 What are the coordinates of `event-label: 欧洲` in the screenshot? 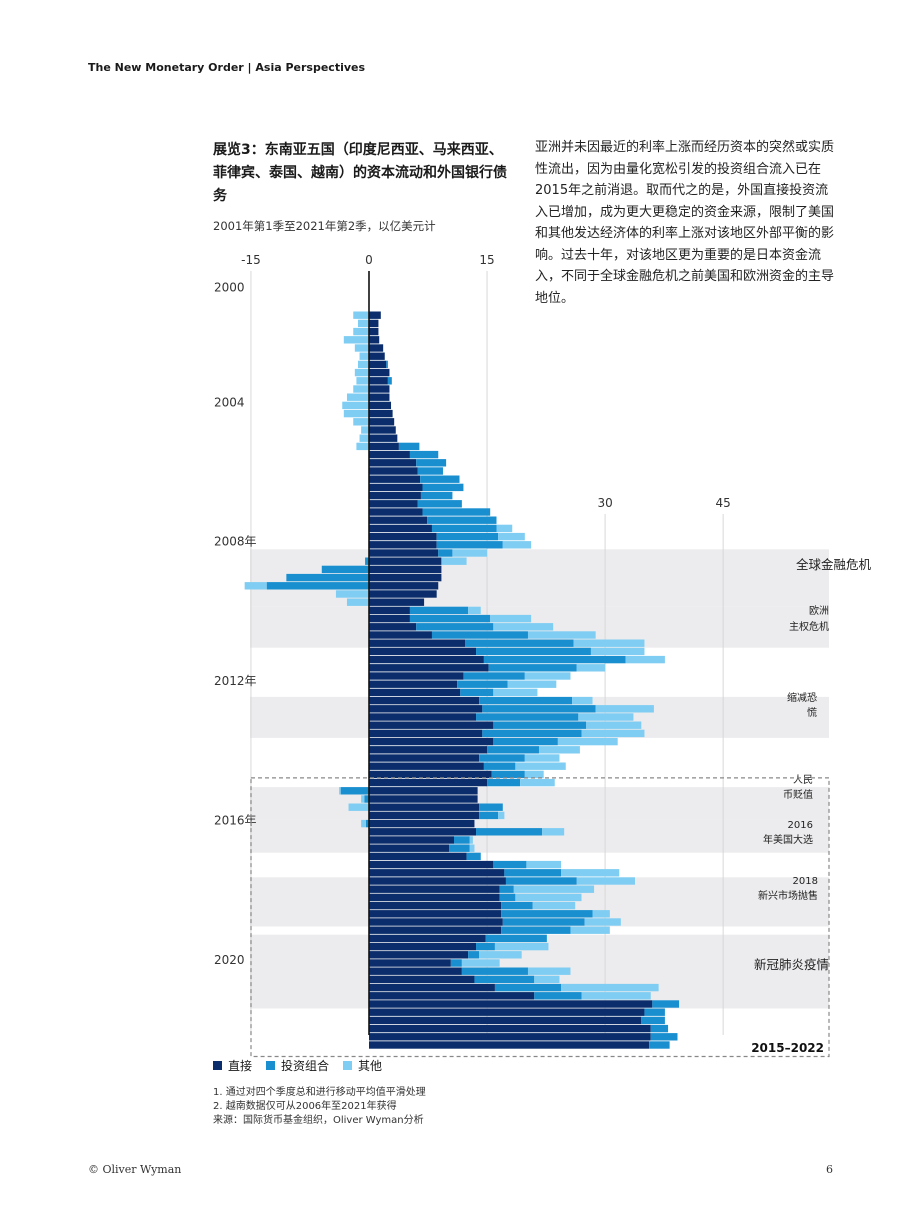 It's located at (819, 611).